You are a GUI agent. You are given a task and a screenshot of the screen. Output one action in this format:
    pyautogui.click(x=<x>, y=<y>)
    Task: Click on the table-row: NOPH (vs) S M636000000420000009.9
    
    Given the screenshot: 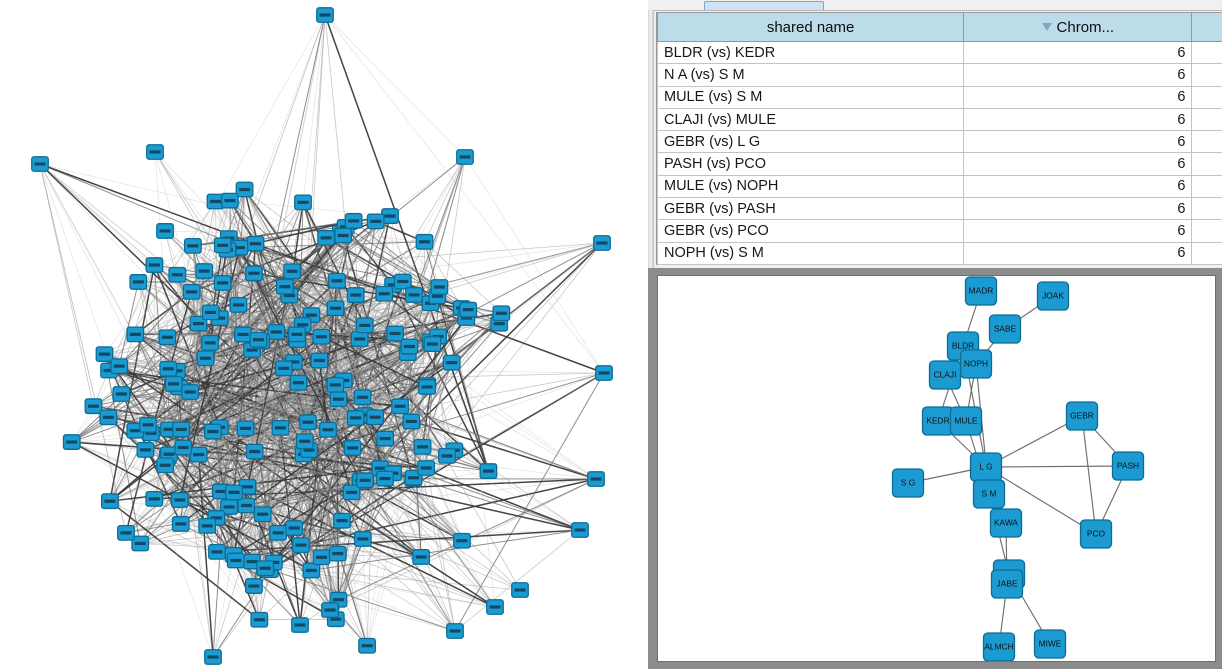 What is the action you would take?
    pyautogui.click(x=939, y=253)
    